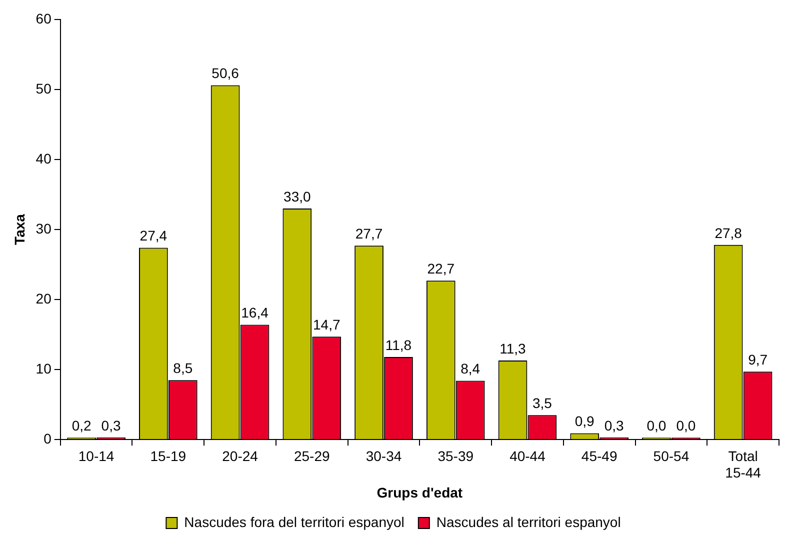 The height and width of the screenshot is (548, 793). I want to click on data-label: 27,8, so click(728, 232).